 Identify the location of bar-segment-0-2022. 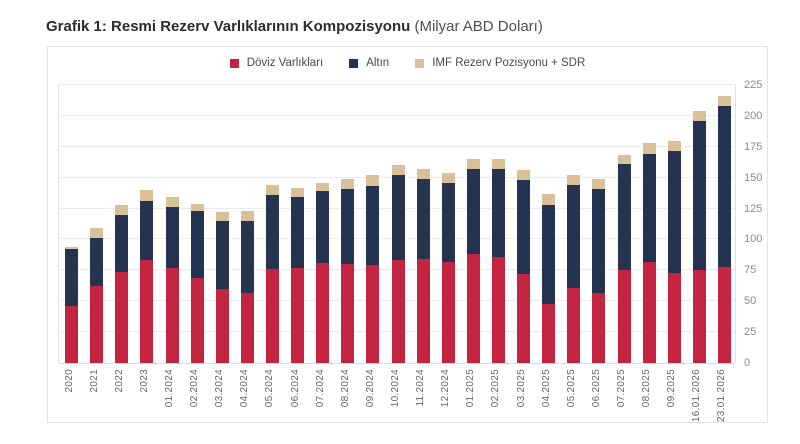
(122, 317).